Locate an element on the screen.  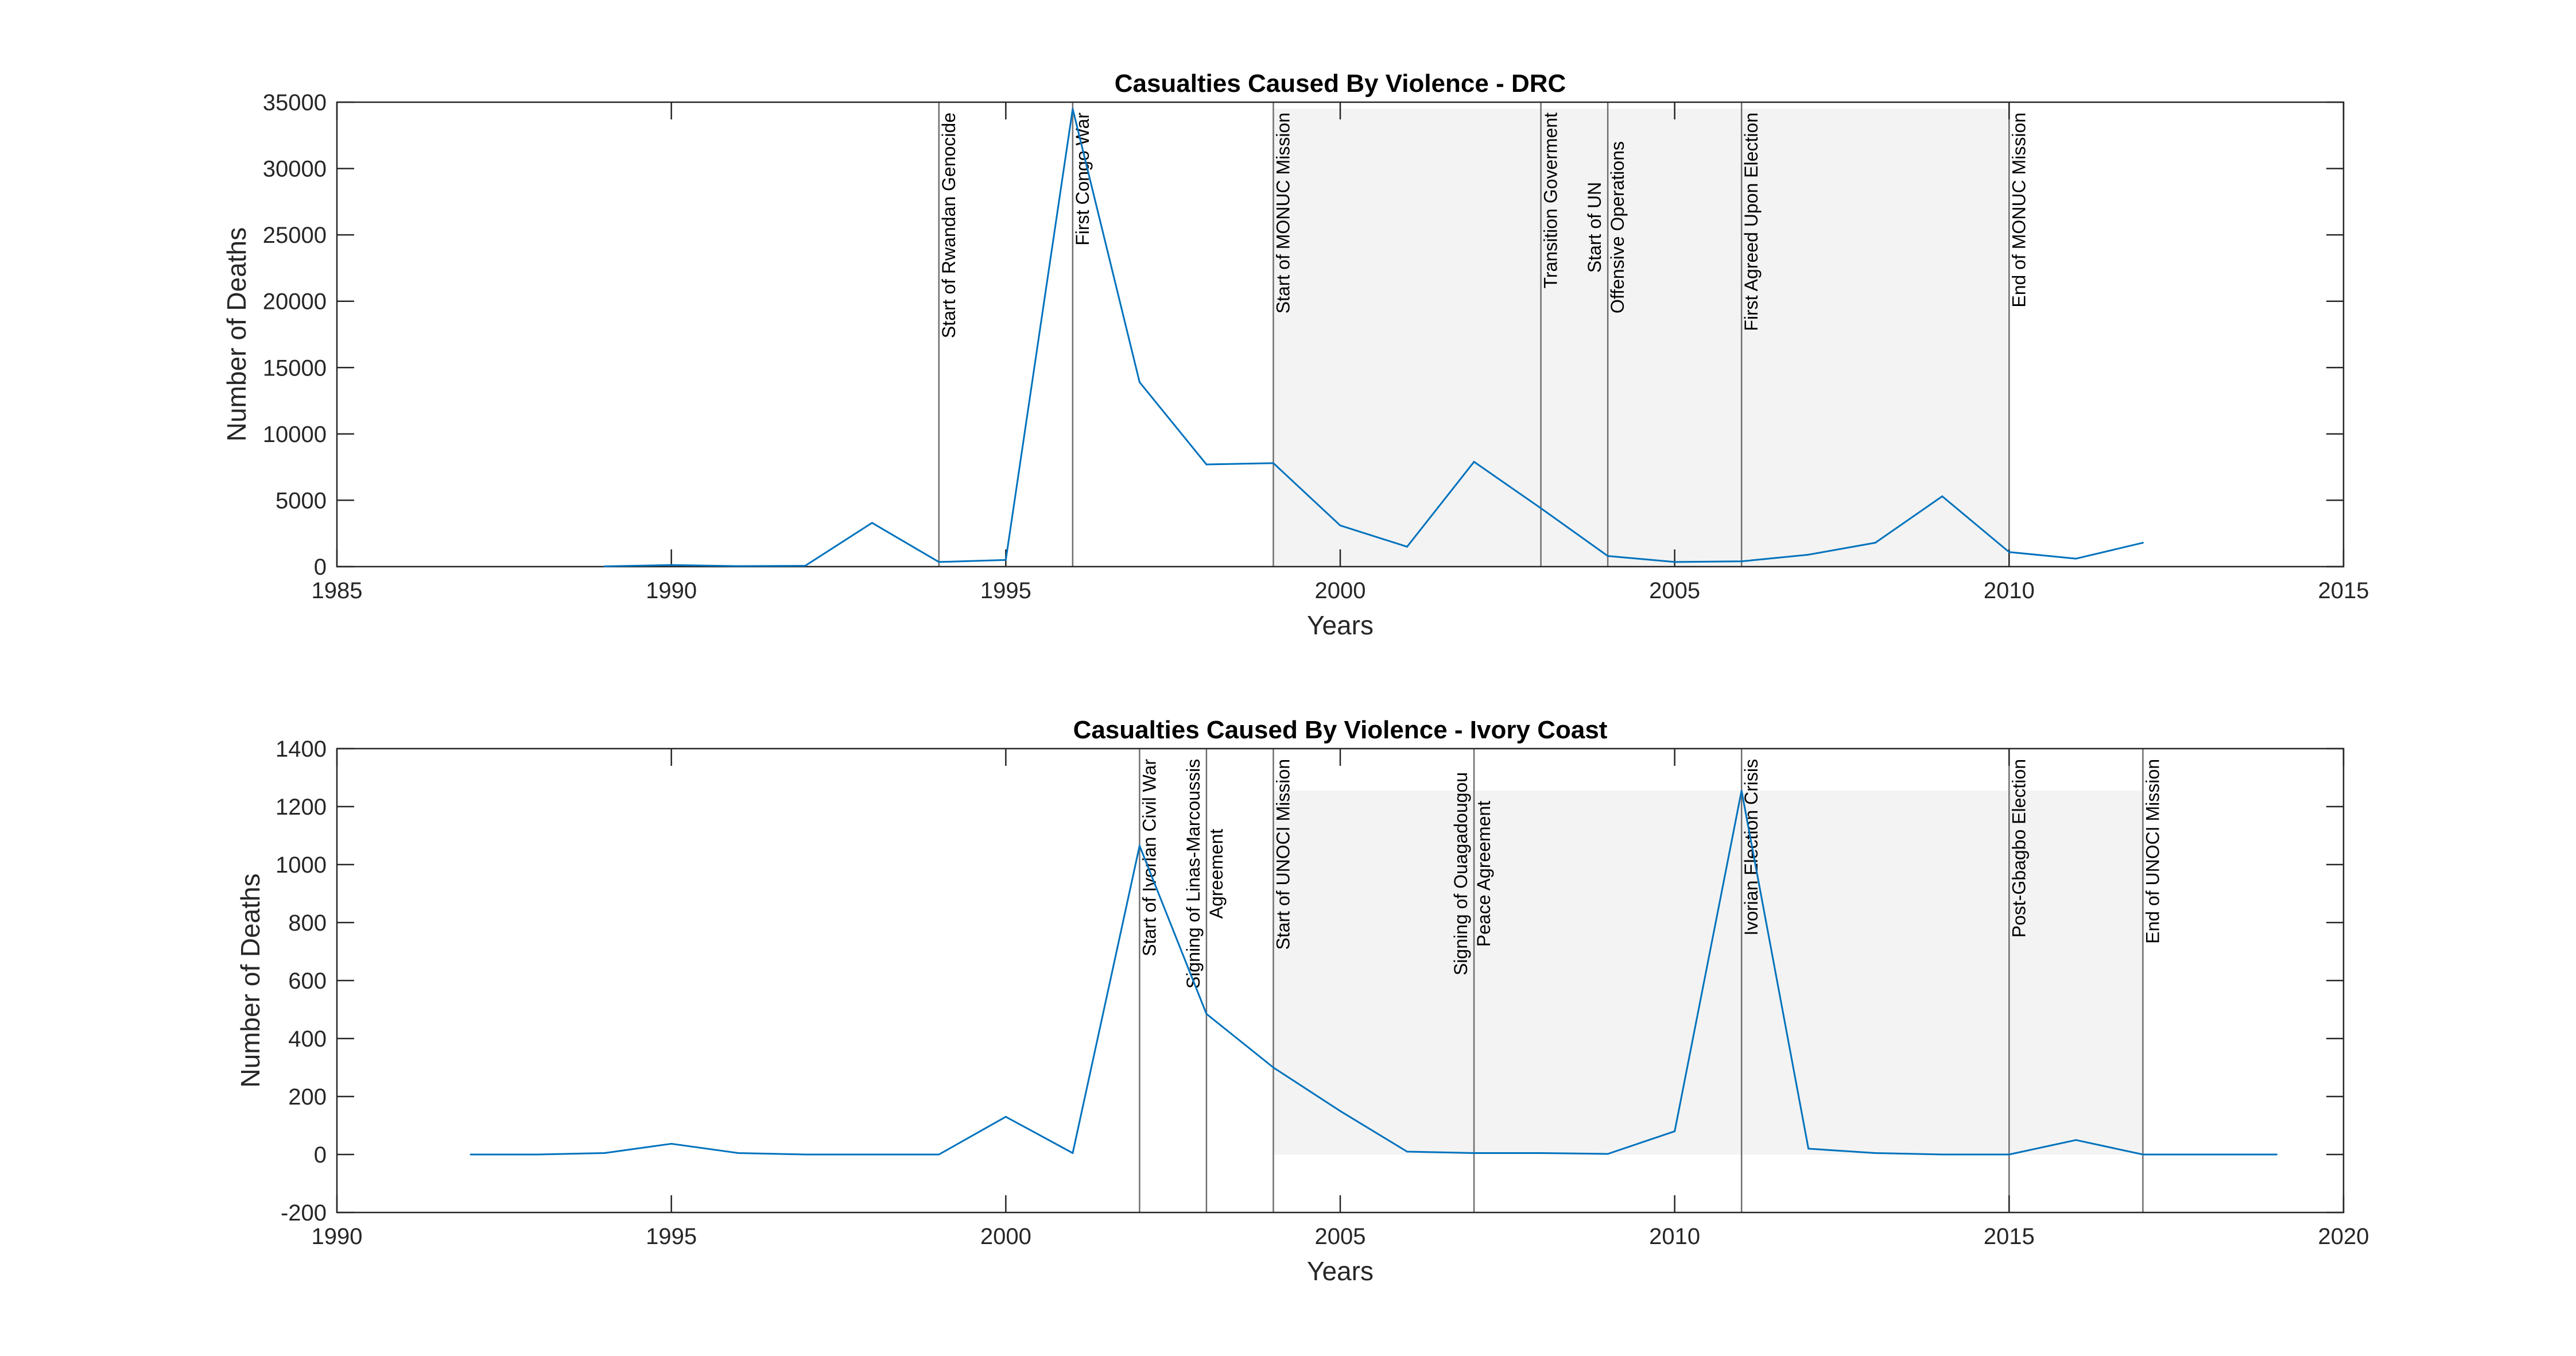
y-tick-label: 35000 is located at coordinates (295, 102).